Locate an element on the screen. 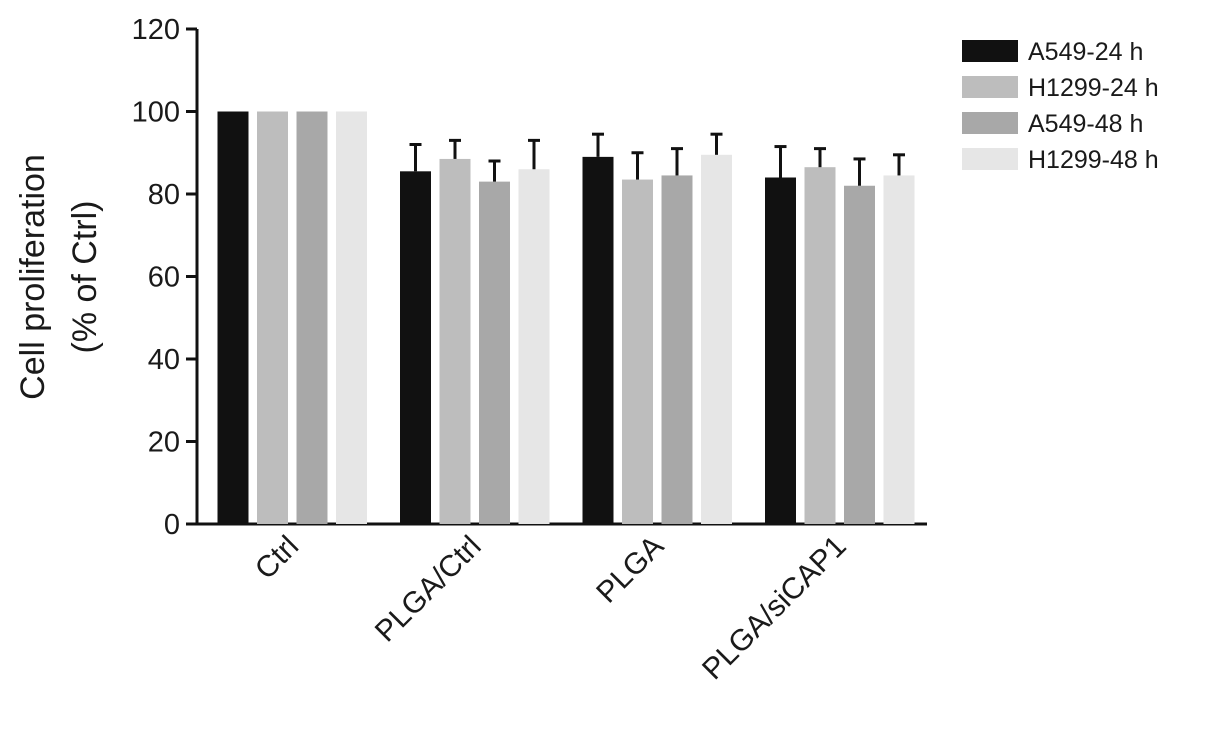 The image size is (1205, 732). x-tick-label: PLGA is located at coordinates (630, 570).